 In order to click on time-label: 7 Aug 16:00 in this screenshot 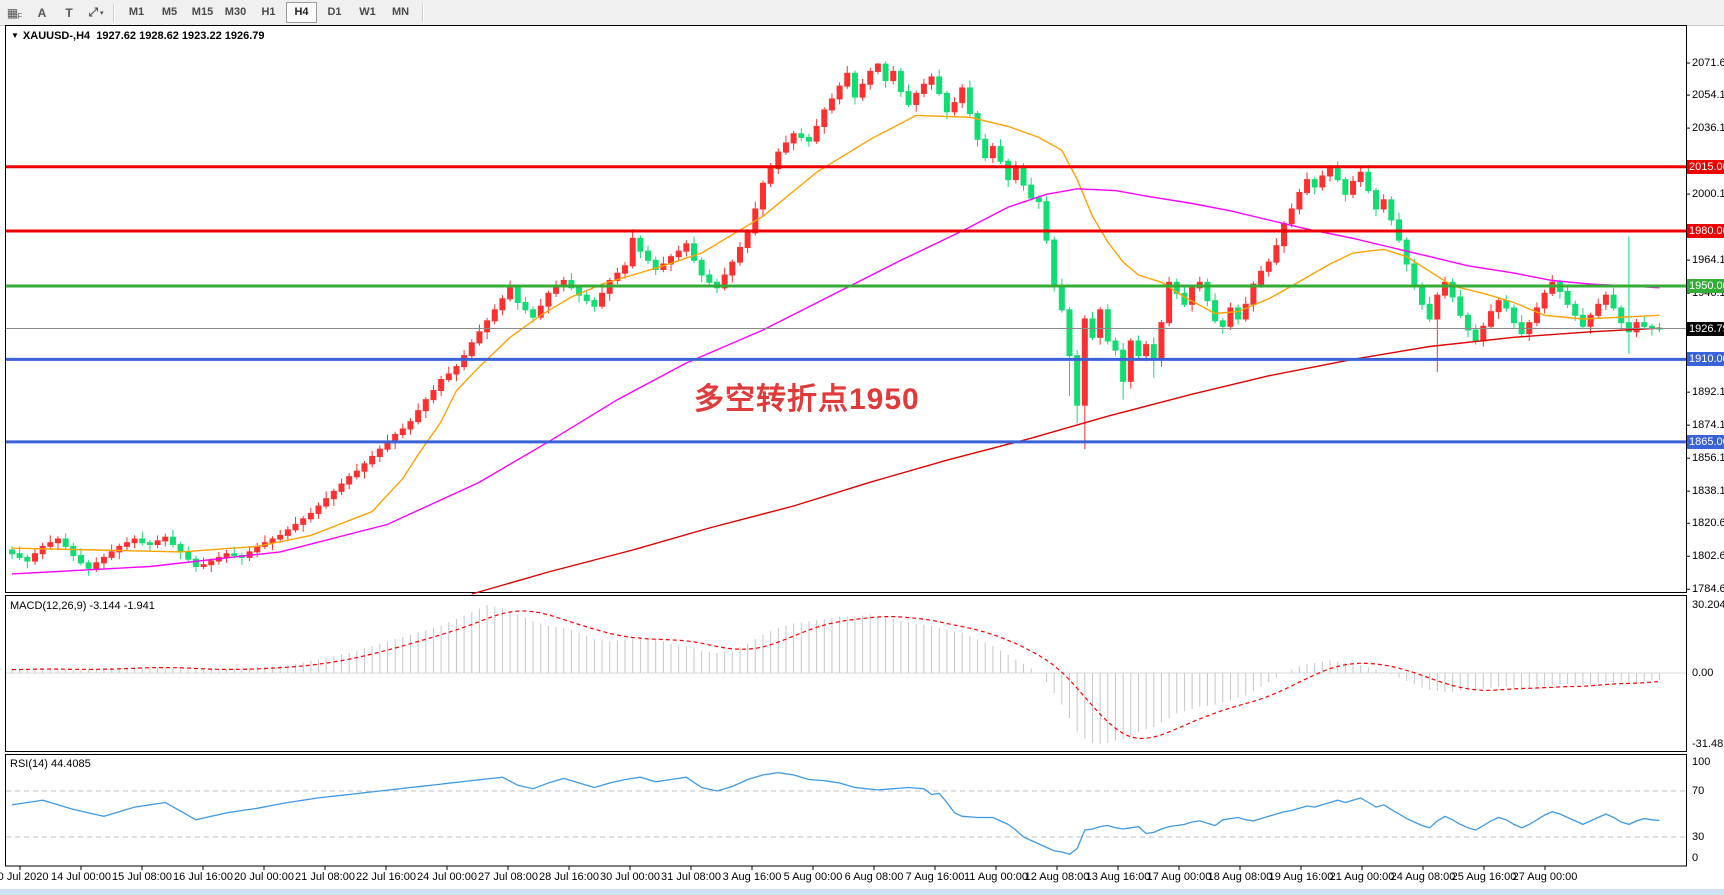, I will do `click(935, 877)`.